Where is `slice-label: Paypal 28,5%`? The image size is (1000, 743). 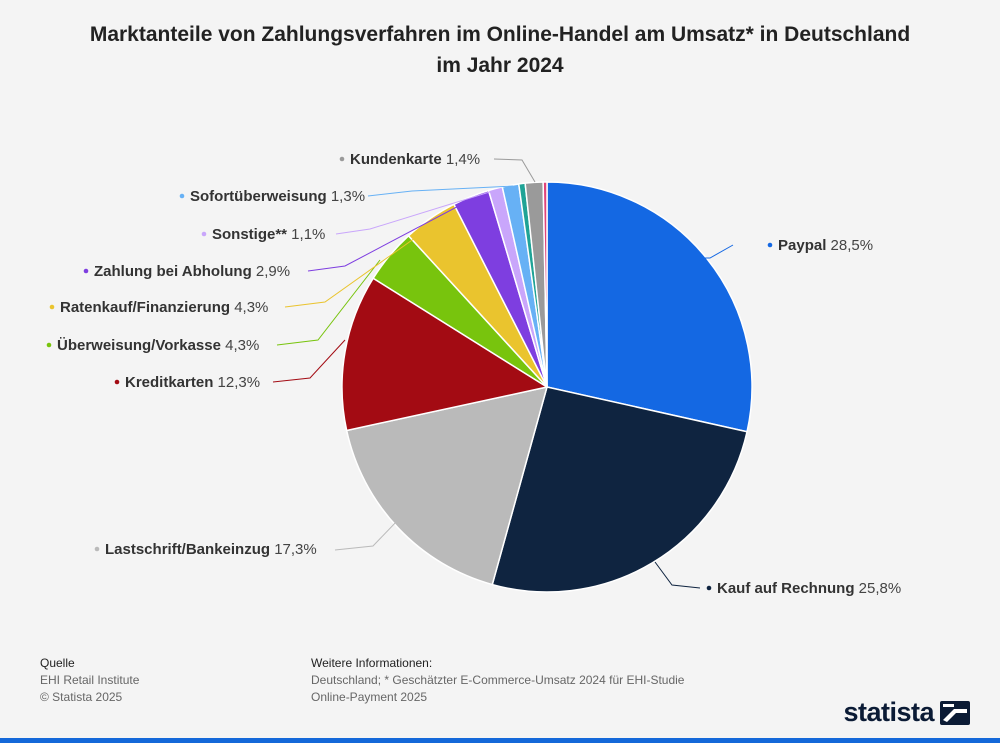
slice-label: Paypal 28,5% is located at coordinates (825, 245).